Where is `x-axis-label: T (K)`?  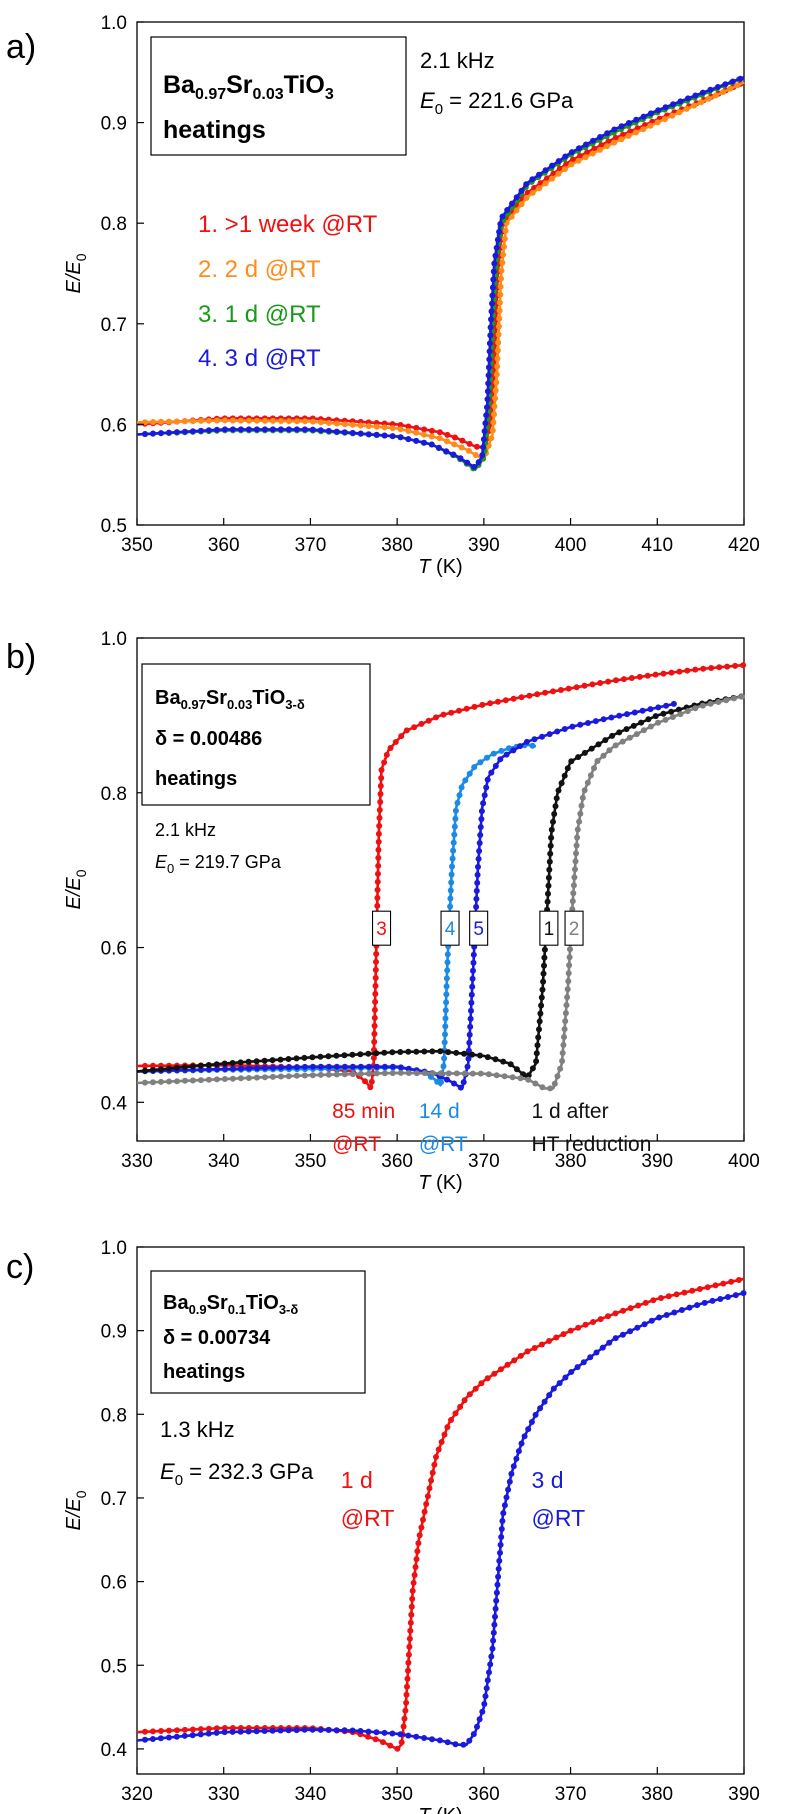 x-axis-label: T (K) is located at coordinates (440, 567).